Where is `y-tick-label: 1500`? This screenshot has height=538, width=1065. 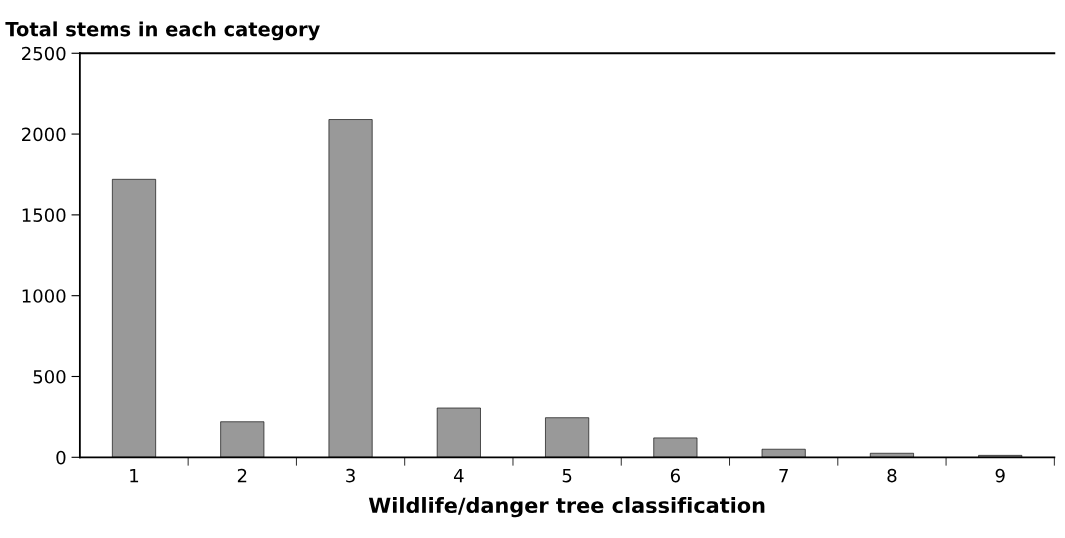 y-tick-label: 1500 is located at coordinates (44, 215).